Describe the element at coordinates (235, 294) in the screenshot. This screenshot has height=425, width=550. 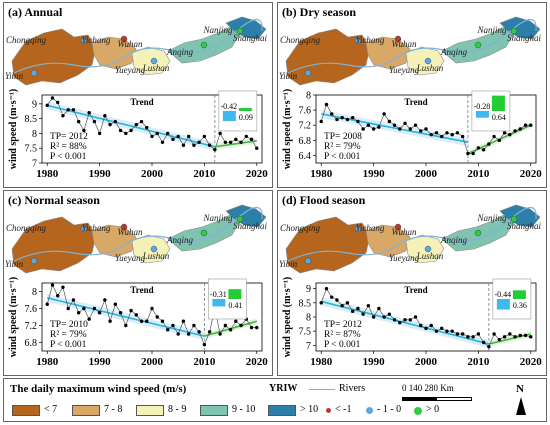
I see `slope-bar-positive` at that location.